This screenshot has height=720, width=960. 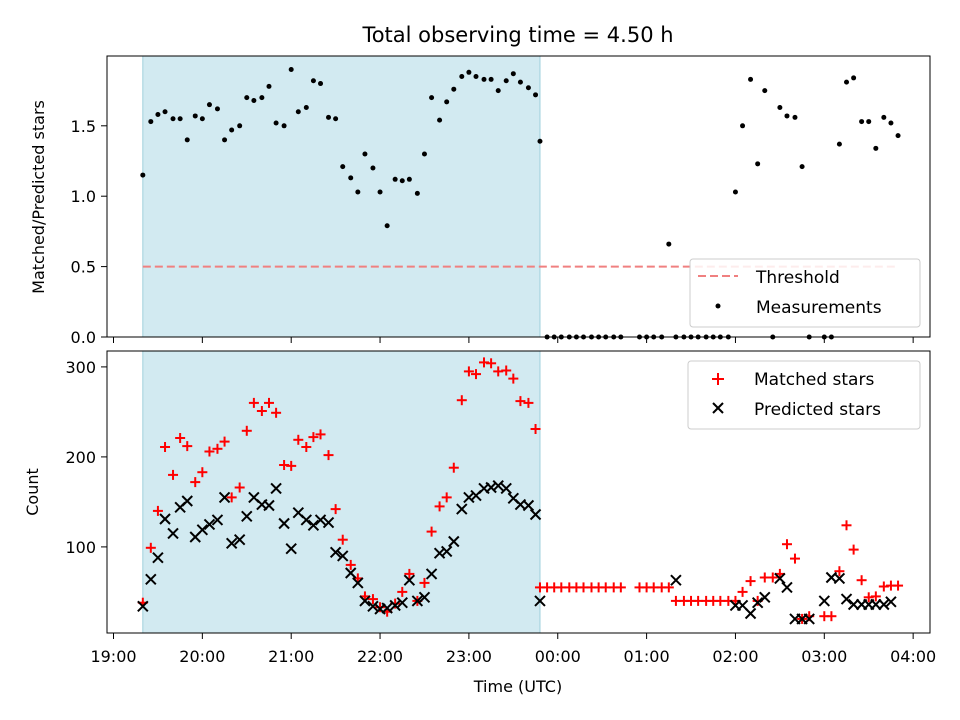 I want to click on x-tick-label: 22:00, so click(x=380, y=656).